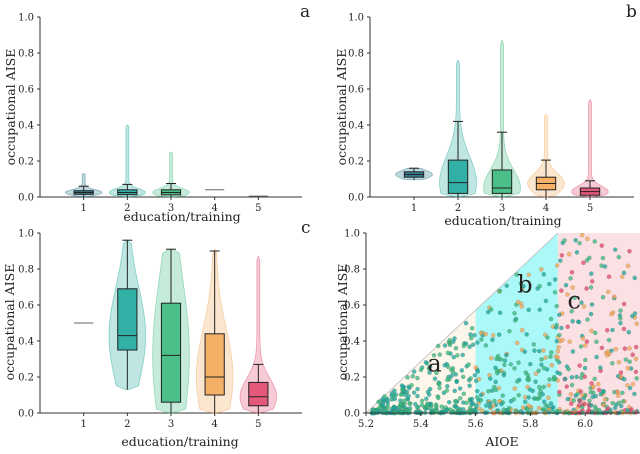 This screenshot has width=640, height=454. I want to click on panel-c-letter: c, so click(306, 228).